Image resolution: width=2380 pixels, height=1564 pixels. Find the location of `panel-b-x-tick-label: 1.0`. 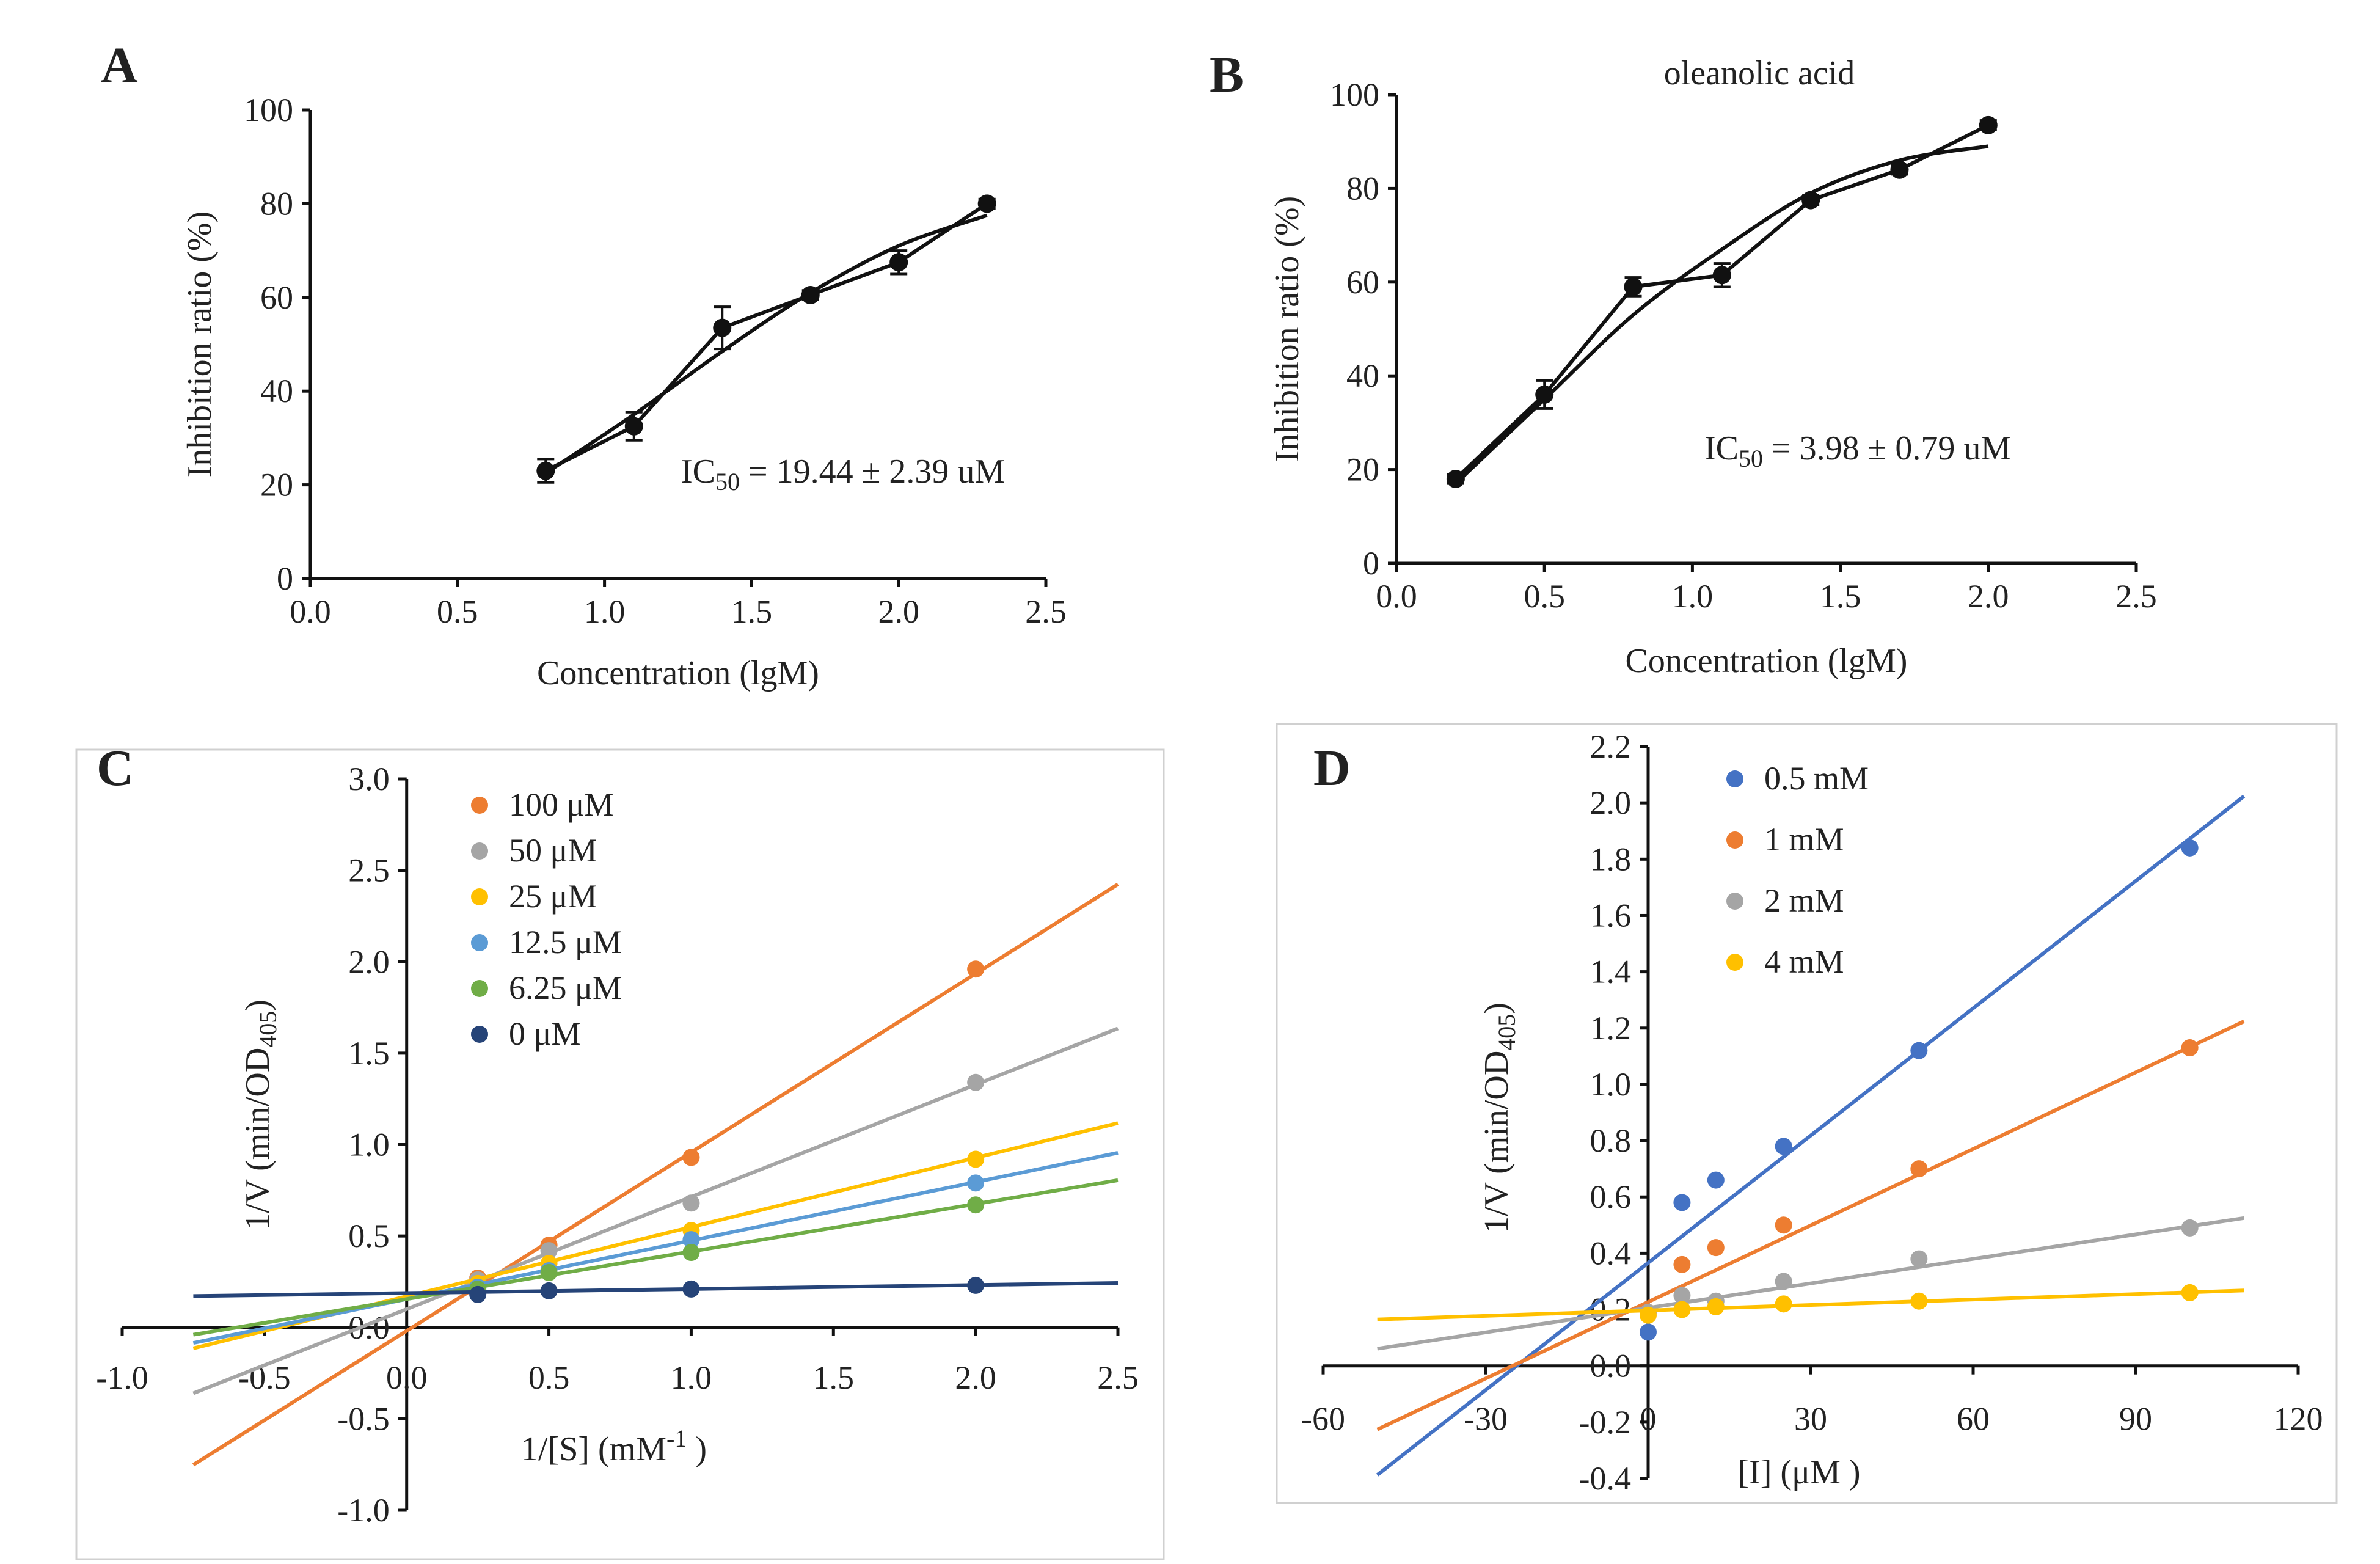

panel-b-x-tick-label: 1.0 is located at coordinates (1693, 596).